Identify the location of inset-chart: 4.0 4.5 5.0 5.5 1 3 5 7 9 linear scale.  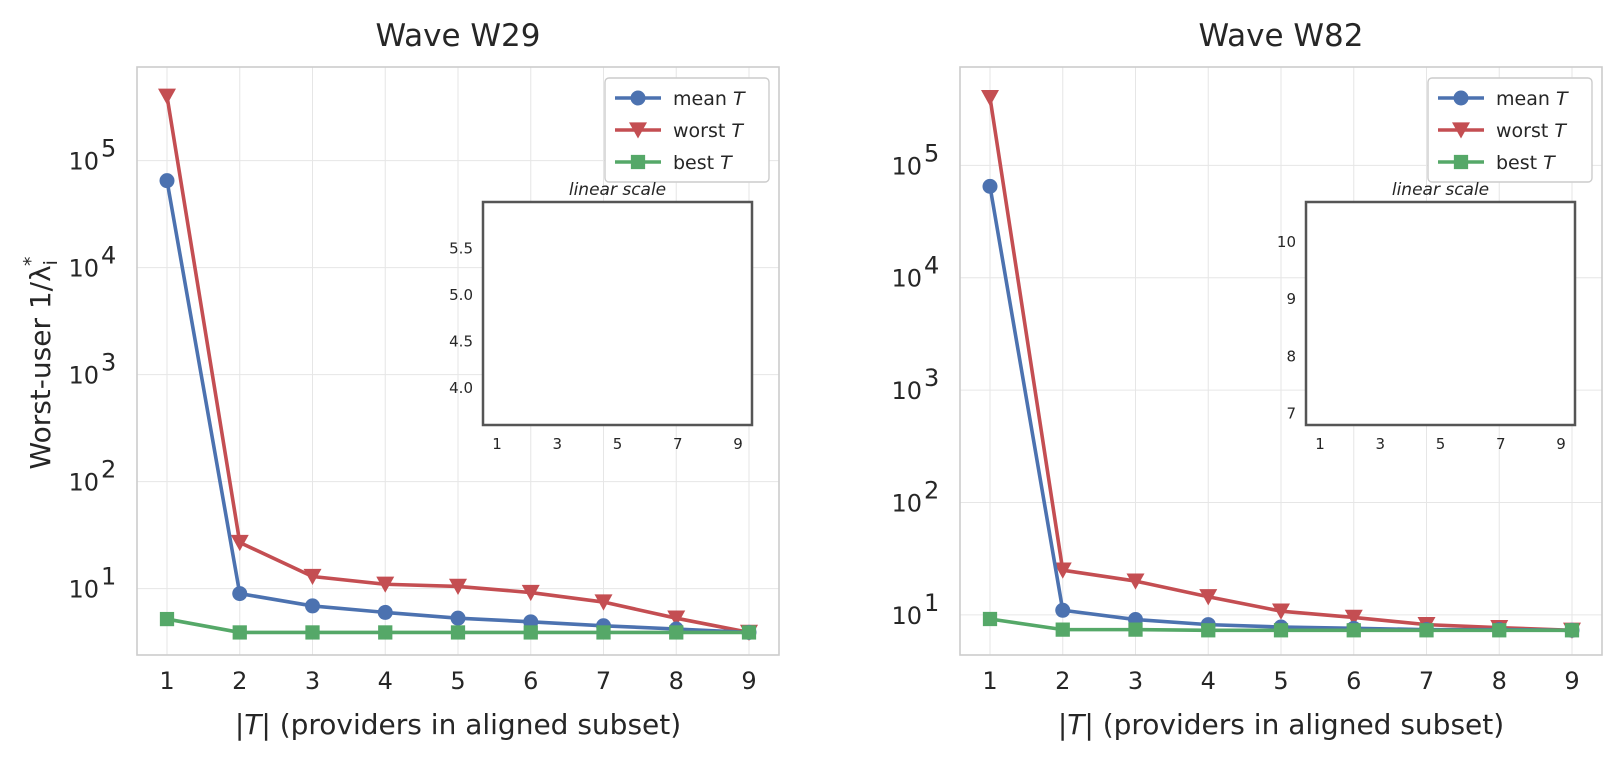
(601, 283).